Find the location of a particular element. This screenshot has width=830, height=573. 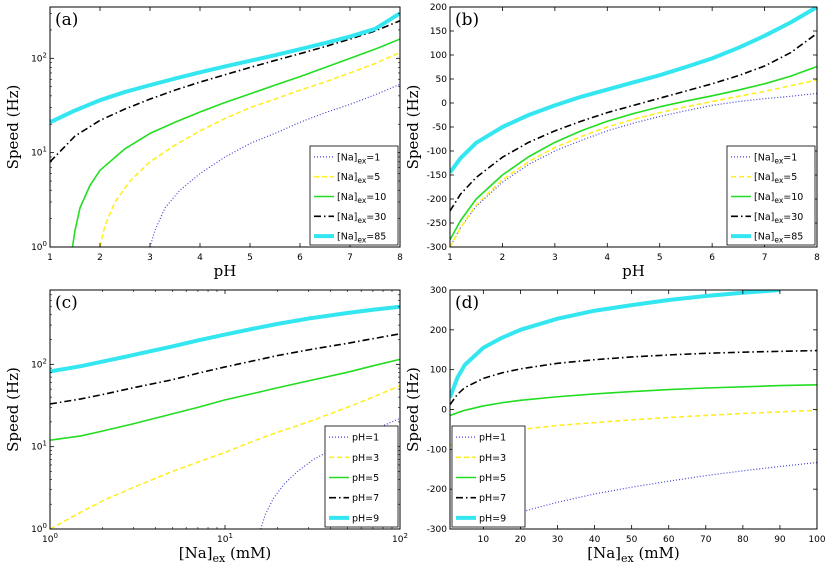

x-axis-label: pH is located at coordinates (633, 271).